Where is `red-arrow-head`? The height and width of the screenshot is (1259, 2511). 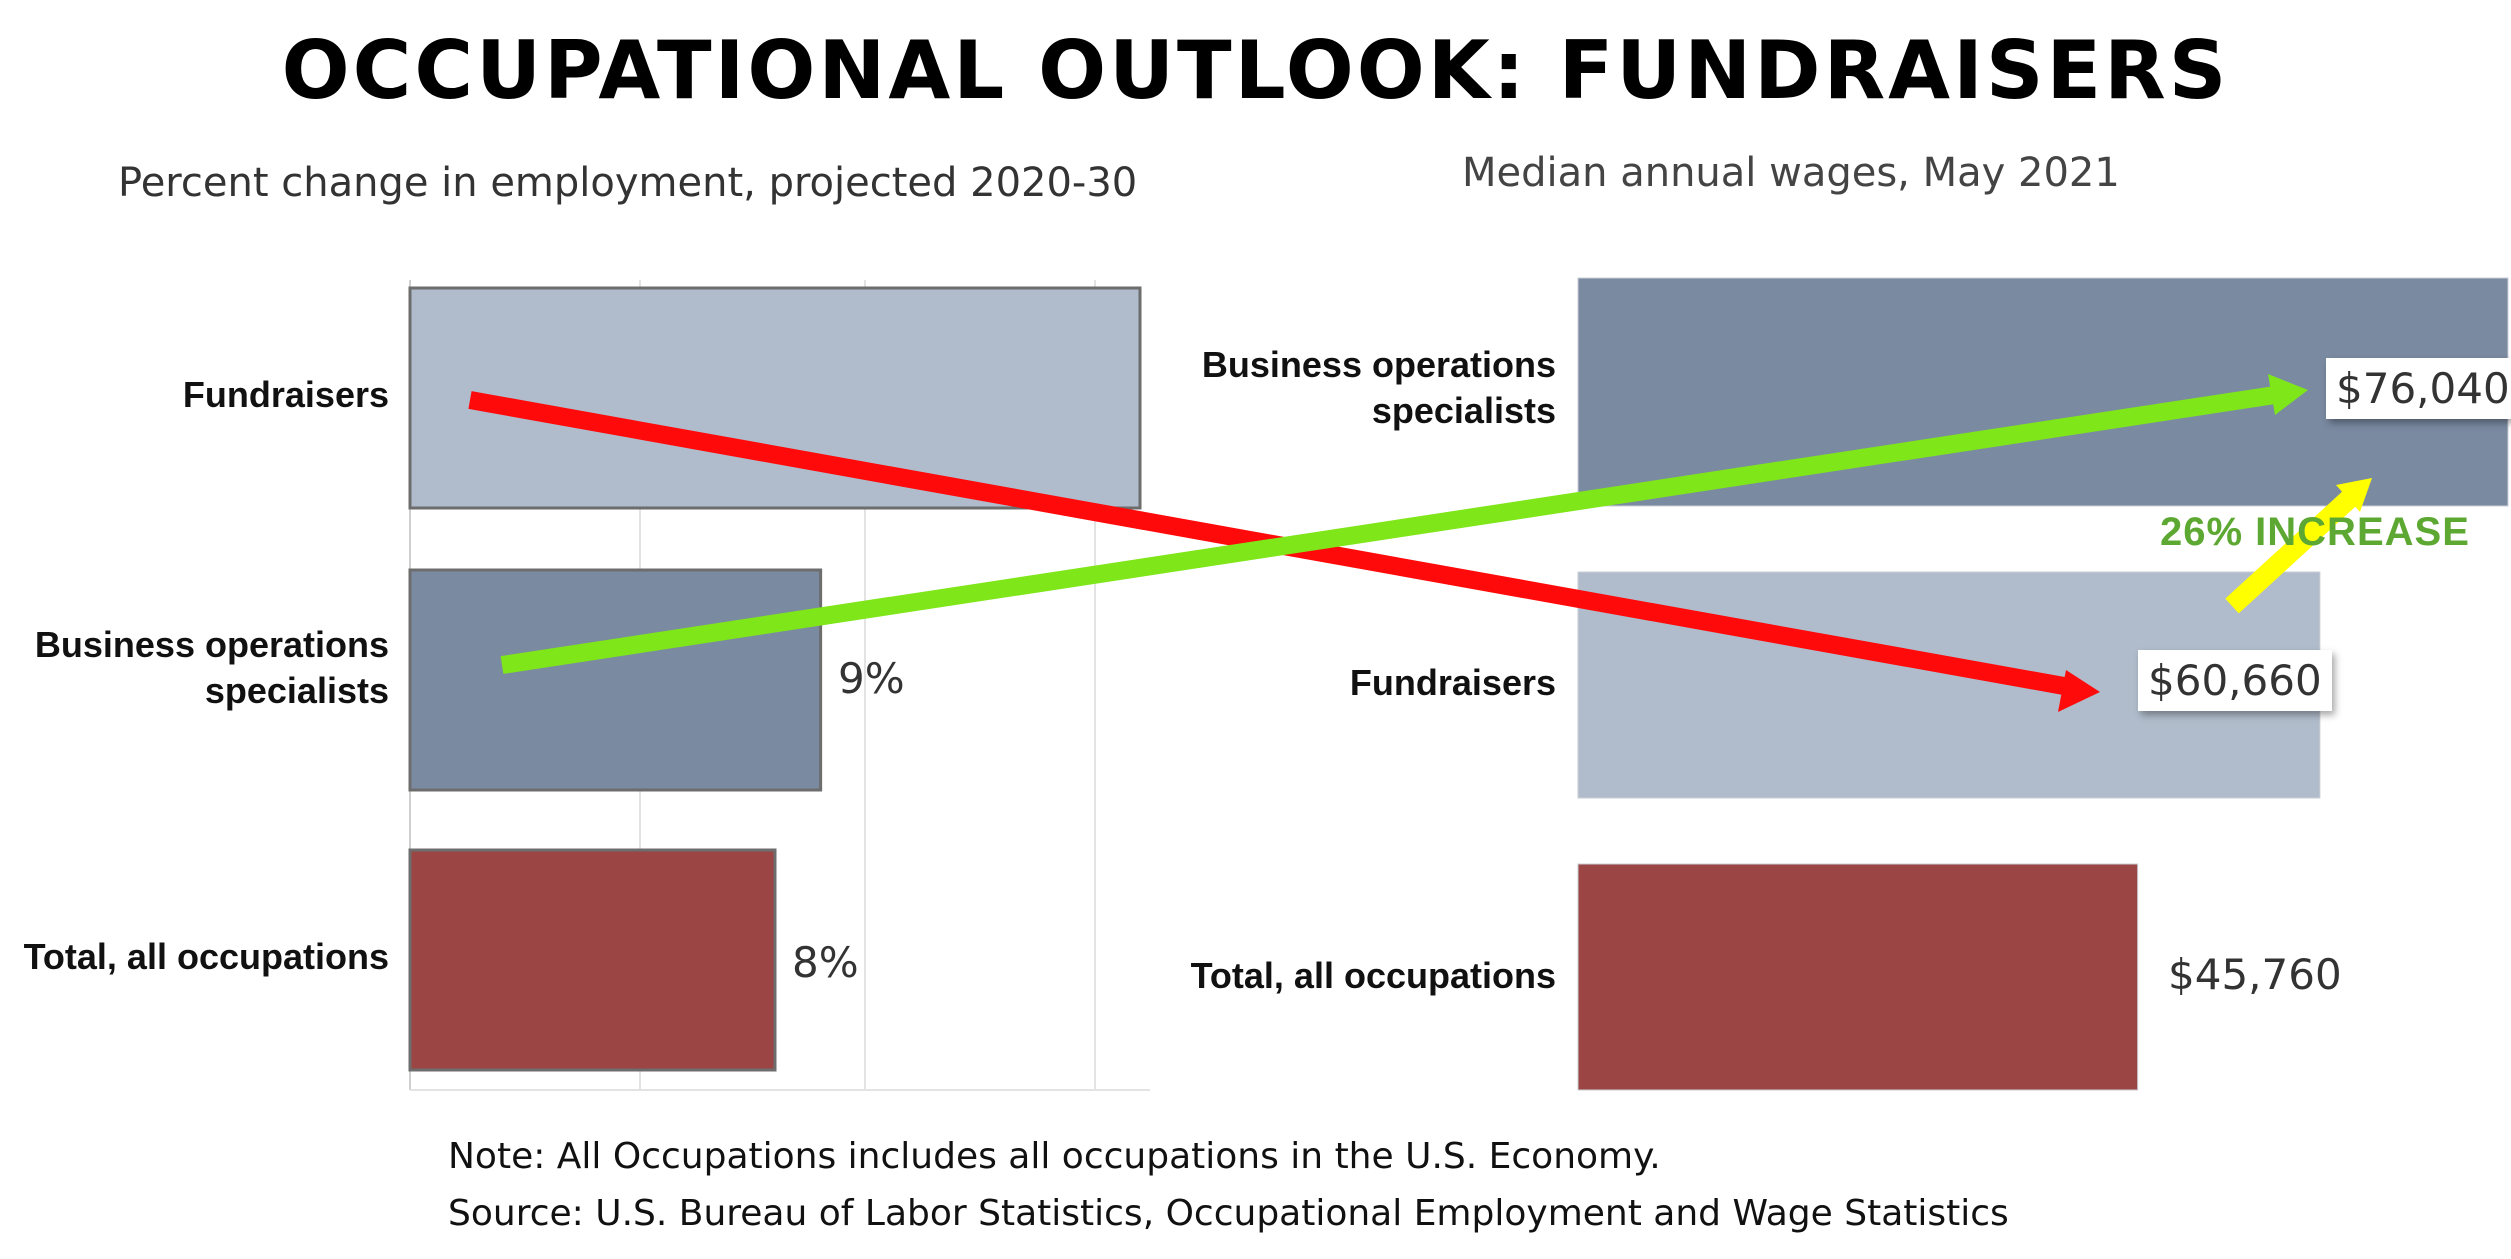
red-arrow-head is located at coordinates (2079, 691).